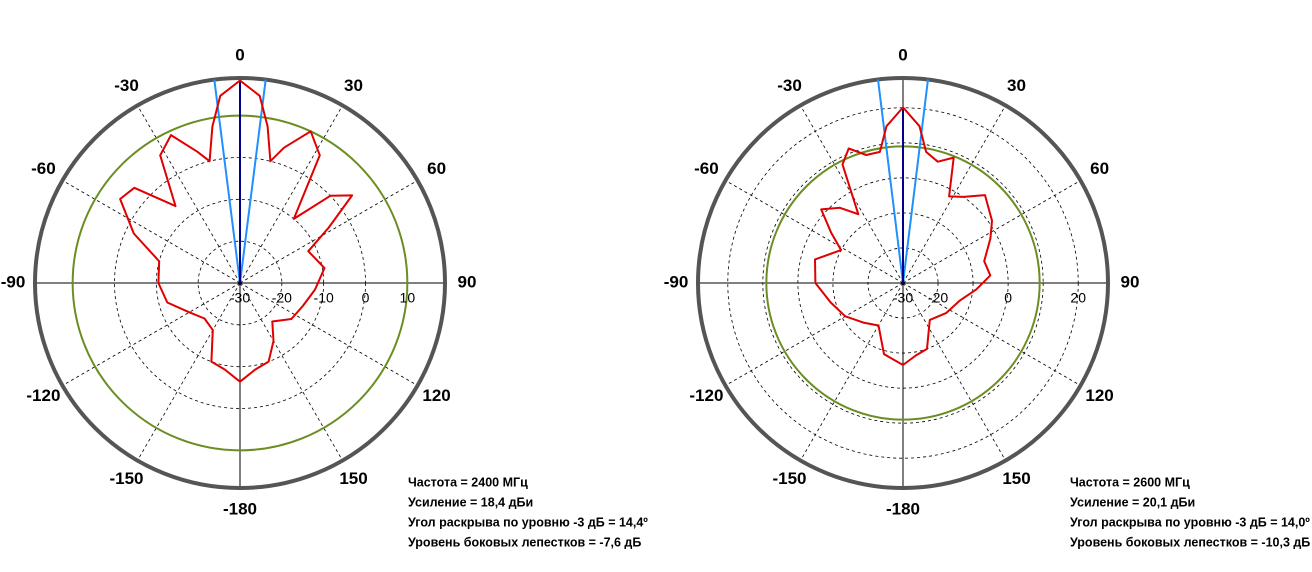  I want to click on annotation: Усиление = 20,1 дБи, so click(1132, 502).